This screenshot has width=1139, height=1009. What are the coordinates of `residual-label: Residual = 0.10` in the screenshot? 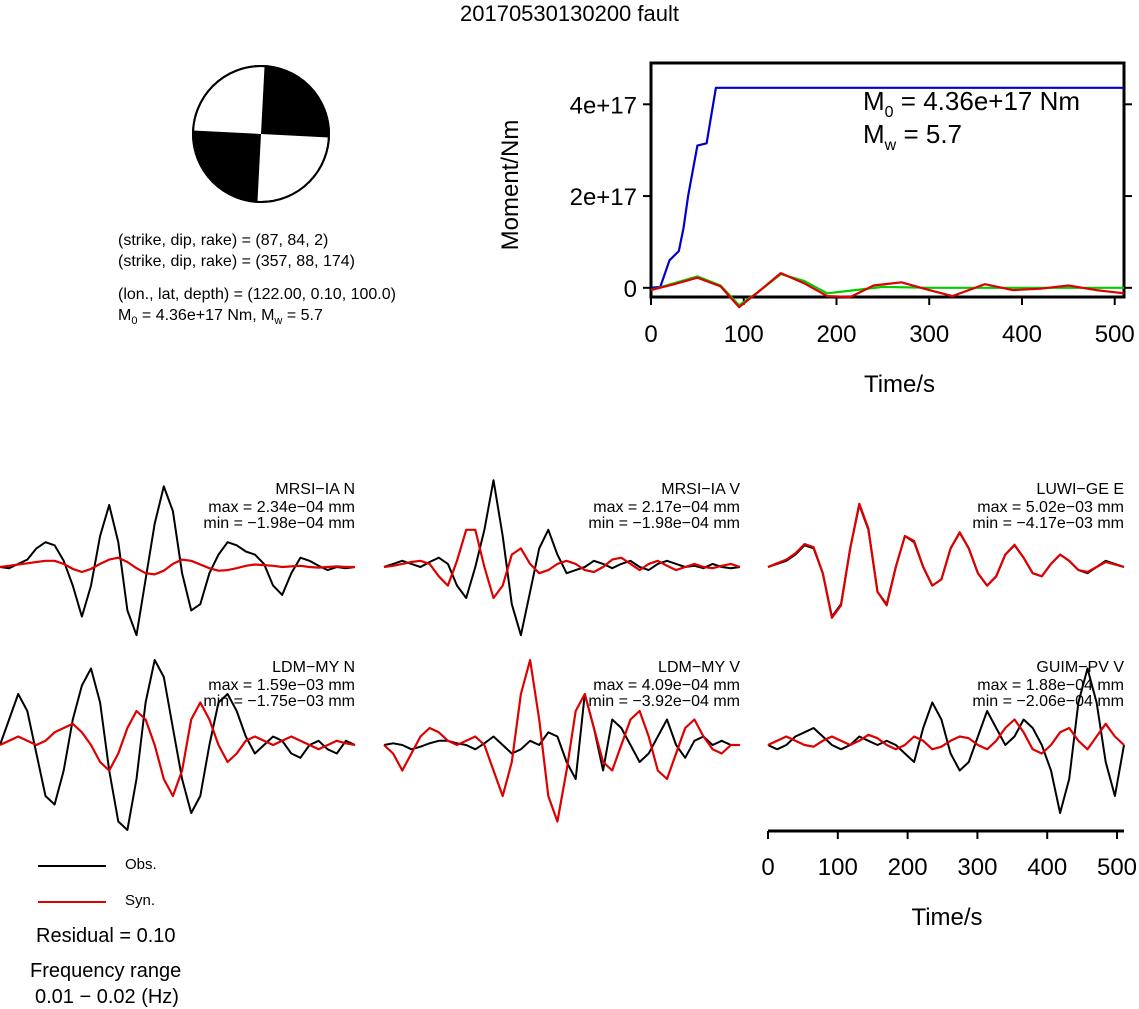 It's located at (106, 936).